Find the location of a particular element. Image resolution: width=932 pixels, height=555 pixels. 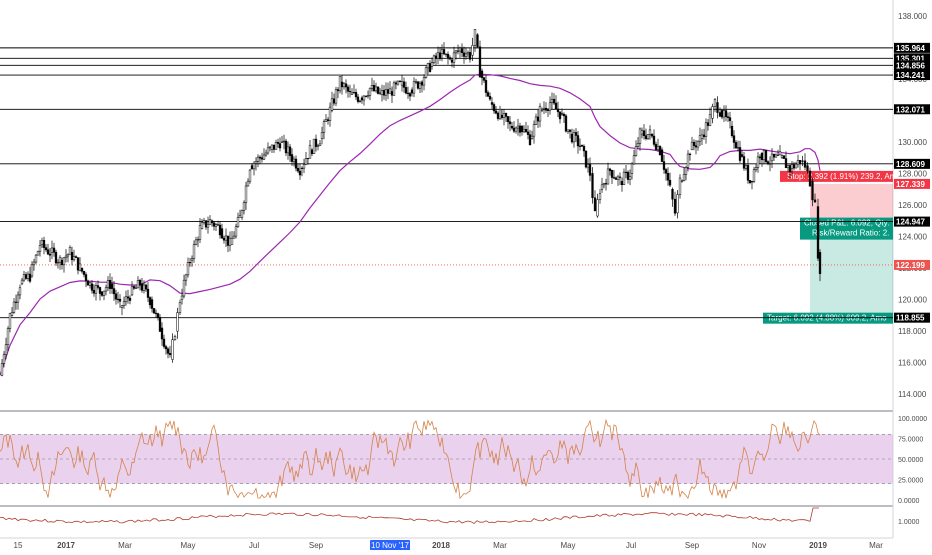

price-tick-label: 138.000 is located at coordinates (912, 16).